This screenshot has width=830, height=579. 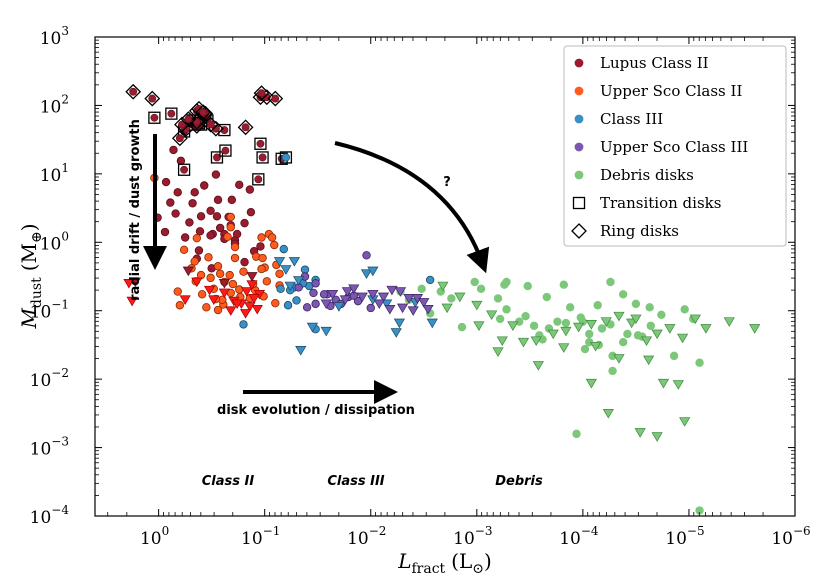 What do you see at coordinates (49, 447) in the screenshot?
I see `y-tick-label: 10⁻³` at bounding box center [49, 447].